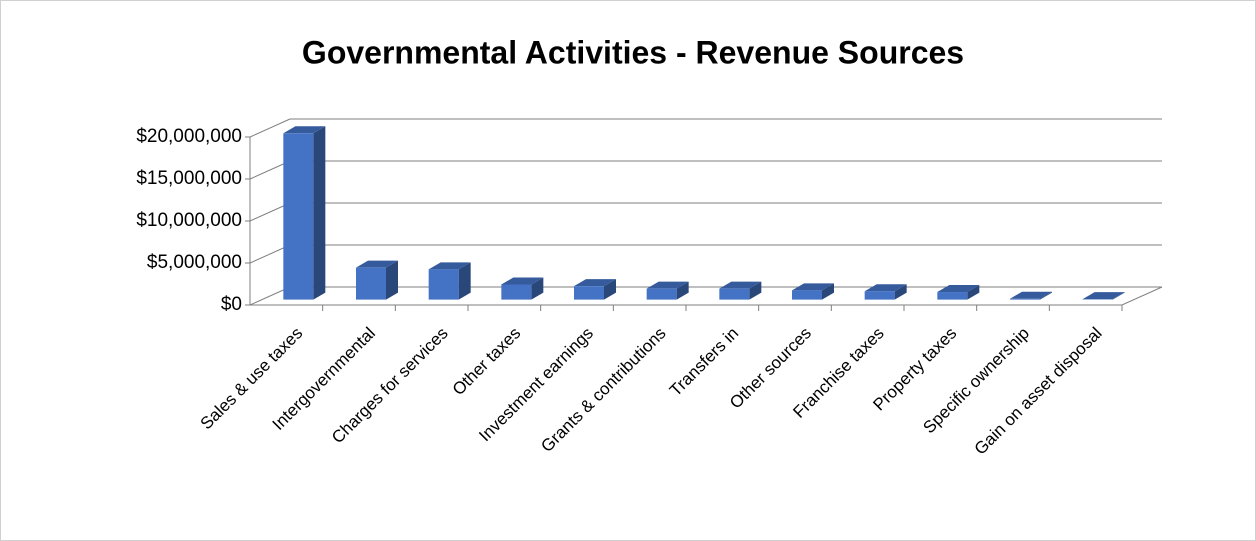 The height and width of the screenshot is (541, 1256). What do you see at coordinates (189, 136) in the screenshot?
I see `y-tick-label: $20,000,000` at bounding box center [189, 136].